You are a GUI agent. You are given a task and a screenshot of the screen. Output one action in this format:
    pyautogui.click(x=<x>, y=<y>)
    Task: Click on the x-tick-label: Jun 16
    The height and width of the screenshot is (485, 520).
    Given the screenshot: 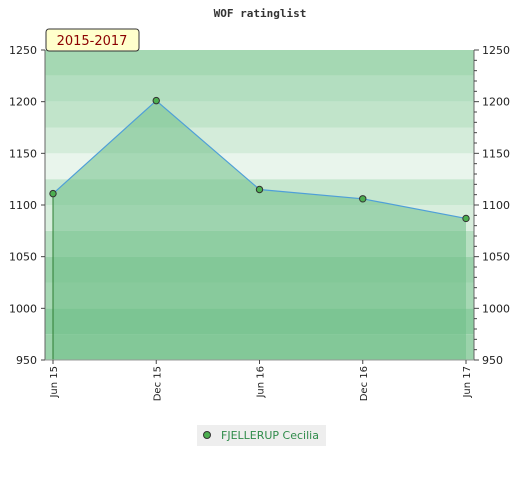 What is the action you would take?
    pyautogui.click(x=261, y=382)
    